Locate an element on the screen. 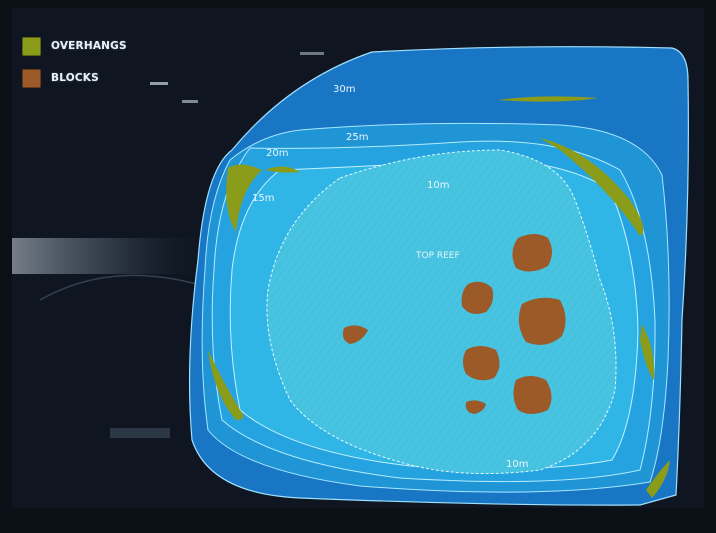  legend-item-blocks: BLOCKS is located at coordinates (74, 78).